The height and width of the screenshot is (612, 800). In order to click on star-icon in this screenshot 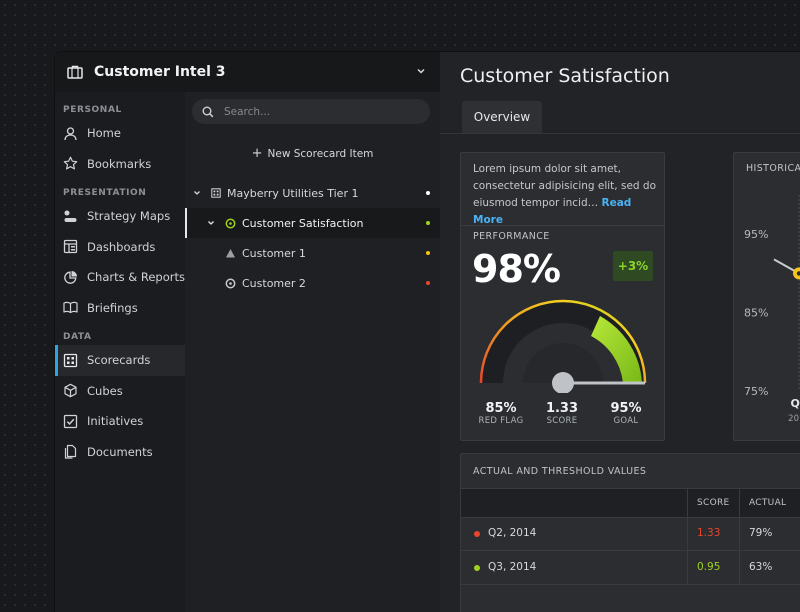, I will do `click(70, 163)`.